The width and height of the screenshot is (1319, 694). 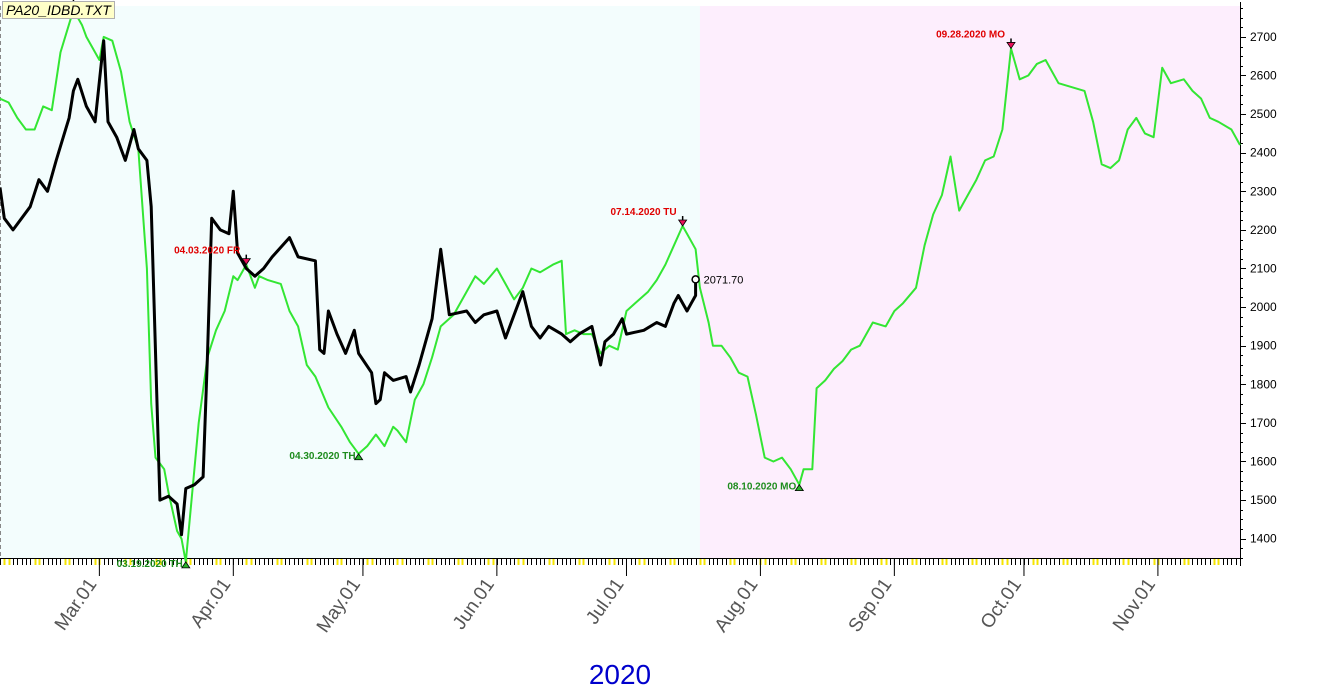 What do you see at coordinates (737, 605) in the screenshot?
I see `x-month-label: Aug.01` at bounding box center [737, 605].